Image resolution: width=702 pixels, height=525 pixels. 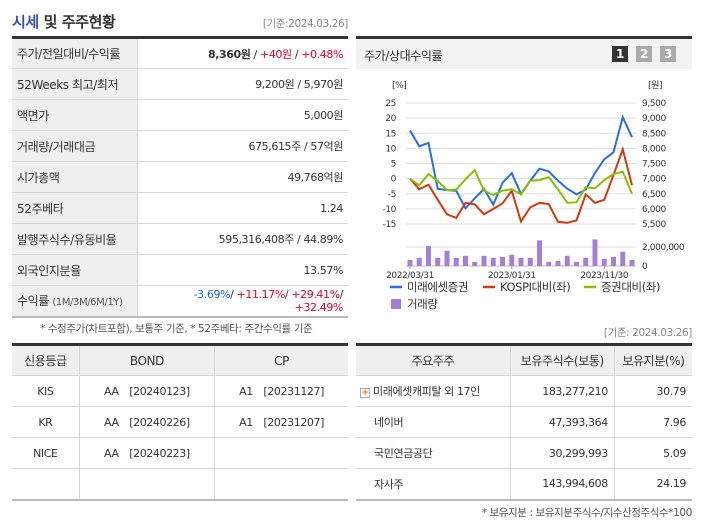 I want to click on table-cell: 신용등급, so click(x=46, y=360).